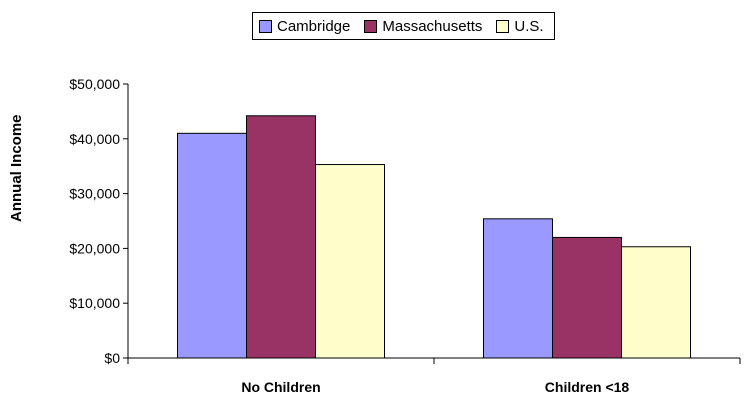 This screenshot has height=394, width=744. What do you see at coordinates (94, 139) in the screenshot?
I see `y-tick-label: $40,000` at bounding box center [94, 139].